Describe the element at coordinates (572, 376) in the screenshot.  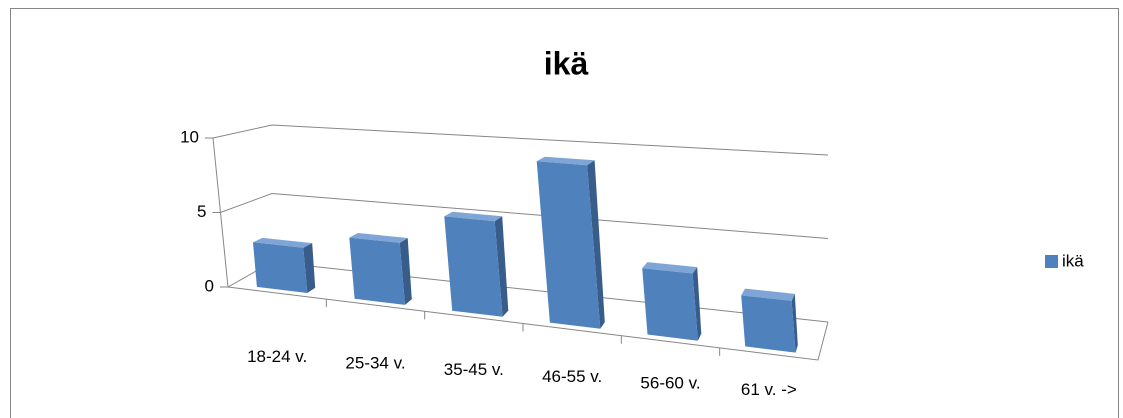
I see `x-tick-label: 46-55 v.` at that location.